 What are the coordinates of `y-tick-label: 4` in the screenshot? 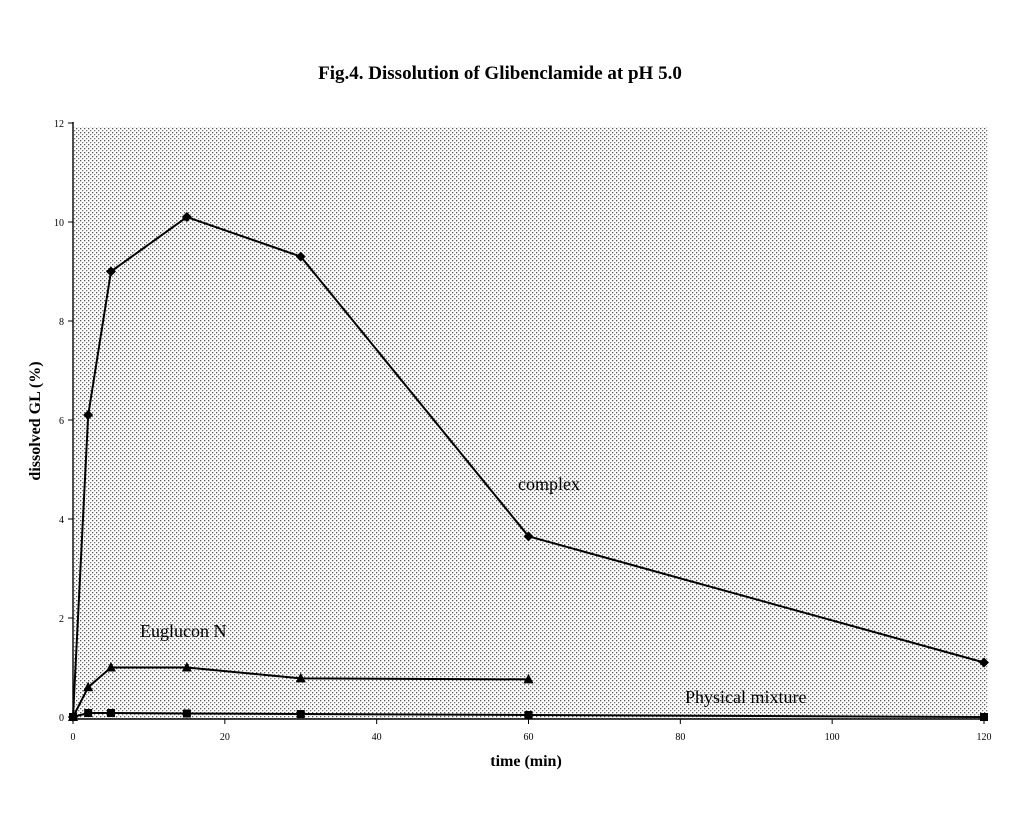 It's located at (61, 520).